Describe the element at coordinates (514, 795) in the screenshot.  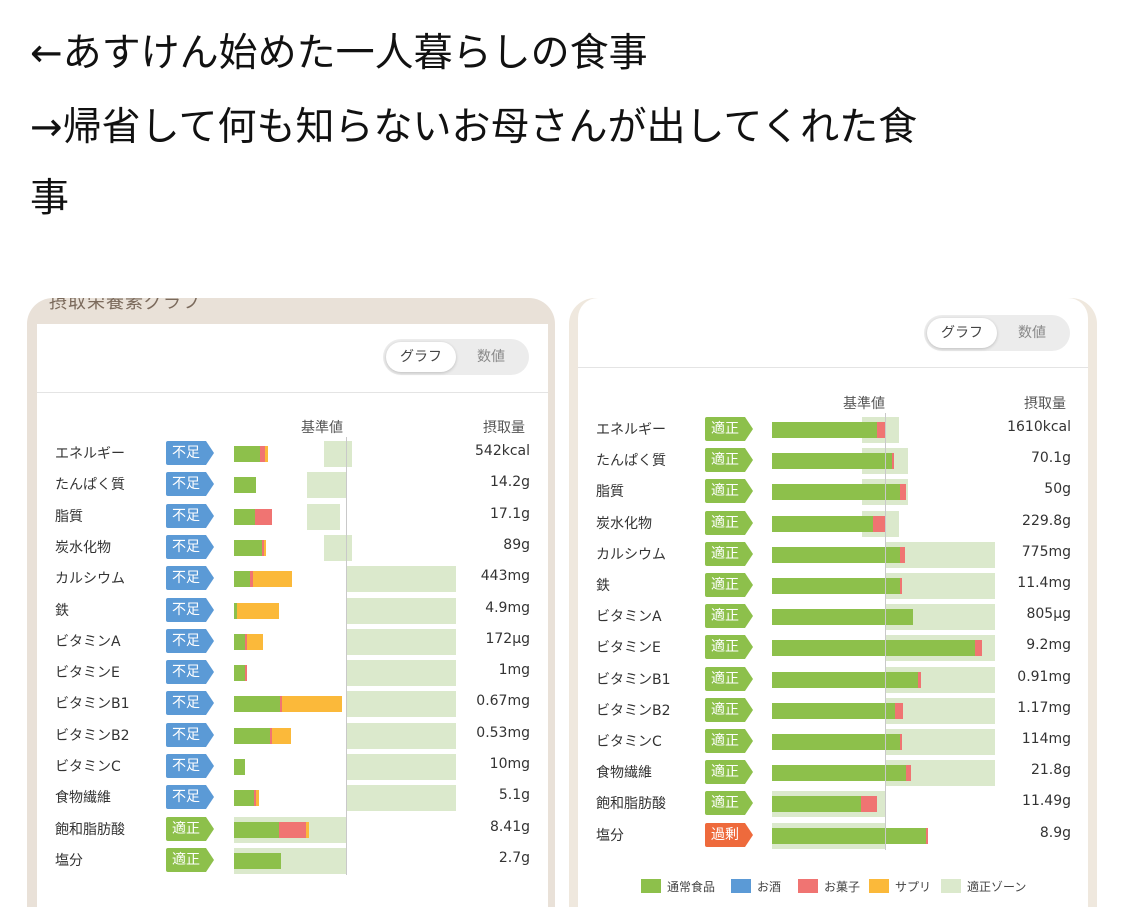
I see `intake-value: 5.1g` at that location.